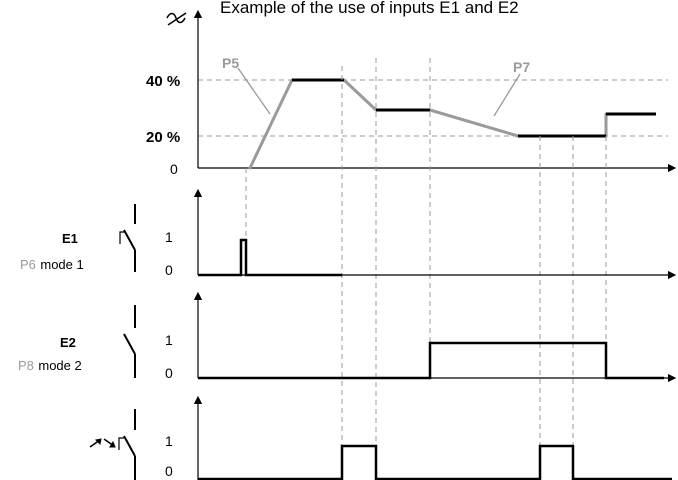 This screenshot has height=480, width=678. Describe the element at coordinates (521, 67) in the screenshot. I see `p7-label: P7` at that location.